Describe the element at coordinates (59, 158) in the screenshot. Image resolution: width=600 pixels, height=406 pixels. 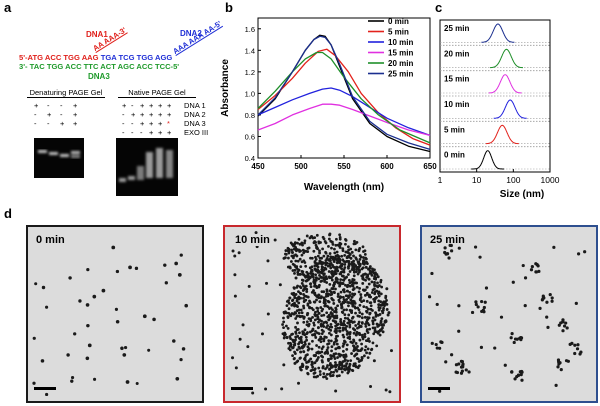
I see `denaturing-gel-image` at that location.